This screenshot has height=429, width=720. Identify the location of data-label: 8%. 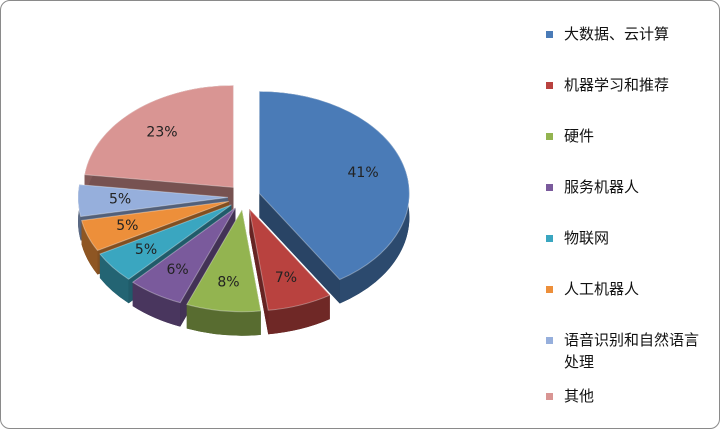
(228, 283).